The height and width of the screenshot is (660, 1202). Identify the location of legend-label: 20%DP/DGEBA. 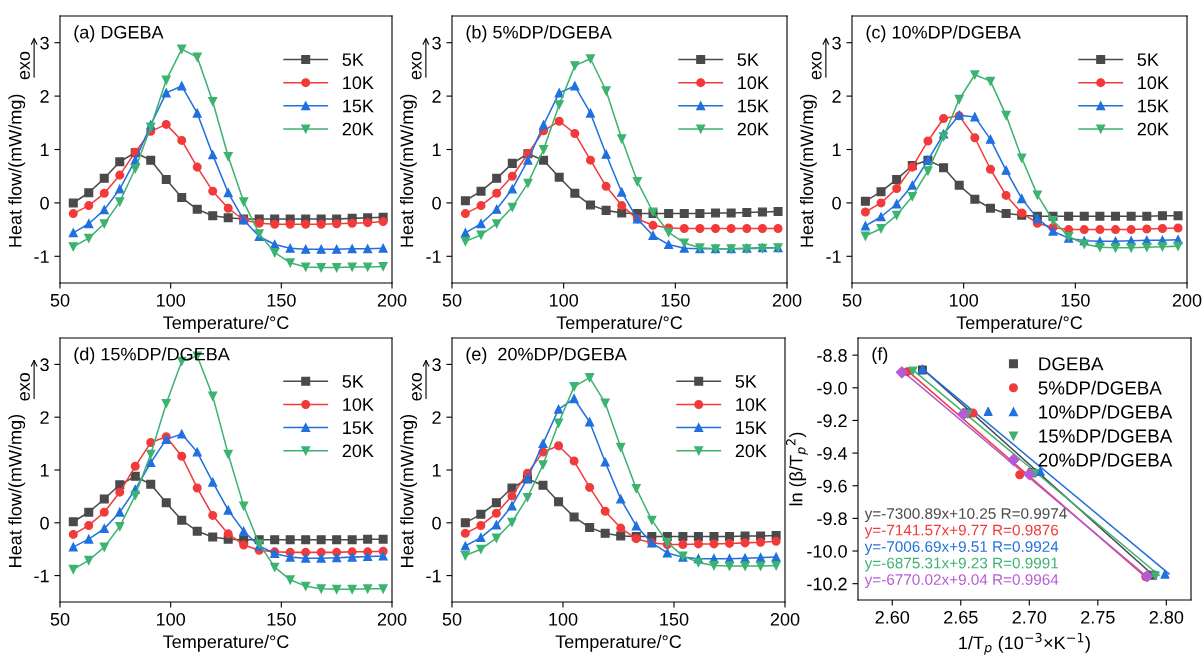
(1105, 459).